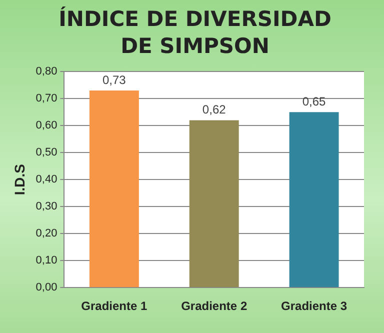 The height and width of the screenshot is (333, 384). Describe the element at coordinates (19, 180) in the screenshot. I see `y-axis-title: I.D.S` at that location.